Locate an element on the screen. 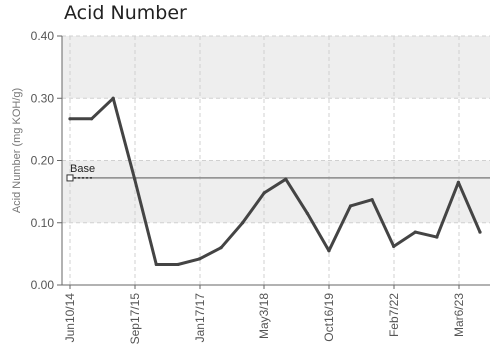 The height and width of the screenshot is (350, 500). y-tick-label: 0.30 is located at coordinates (43, 98).